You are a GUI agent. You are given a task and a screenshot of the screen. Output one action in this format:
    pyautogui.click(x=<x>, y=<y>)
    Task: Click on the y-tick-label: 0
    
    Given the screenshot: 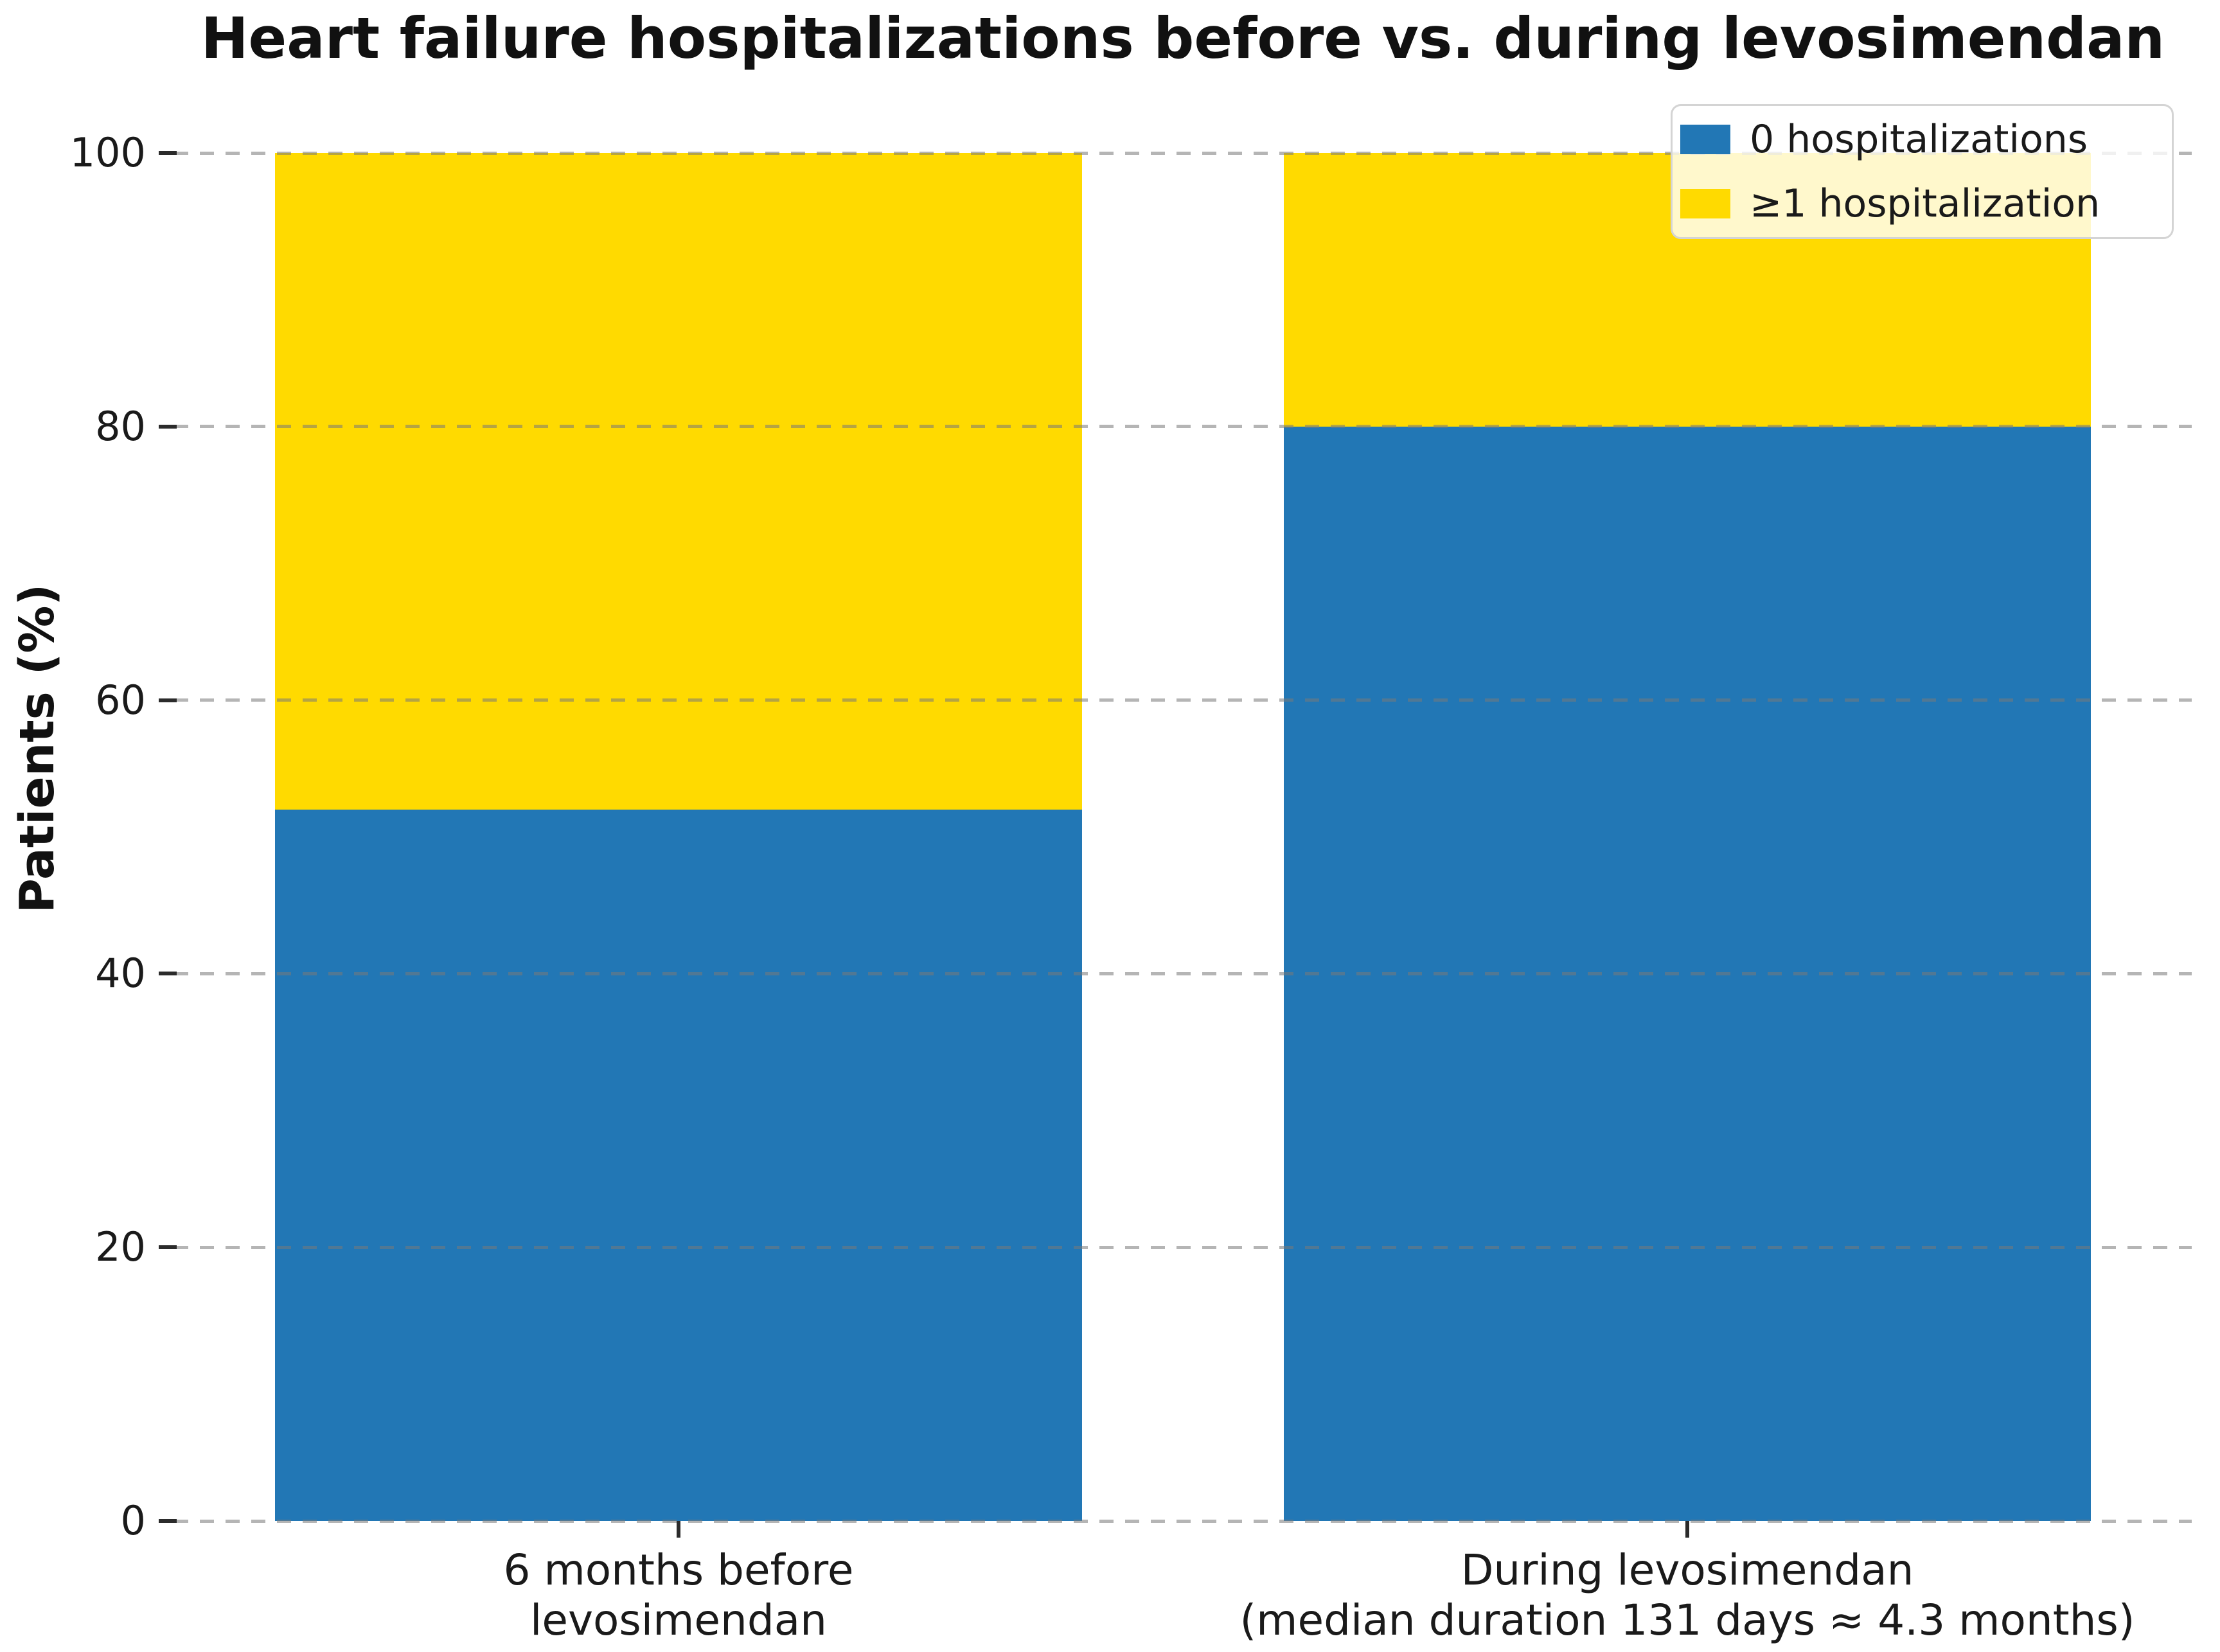 What is the action you would take?
    pyautogui.click(x=133, y=1520)
    